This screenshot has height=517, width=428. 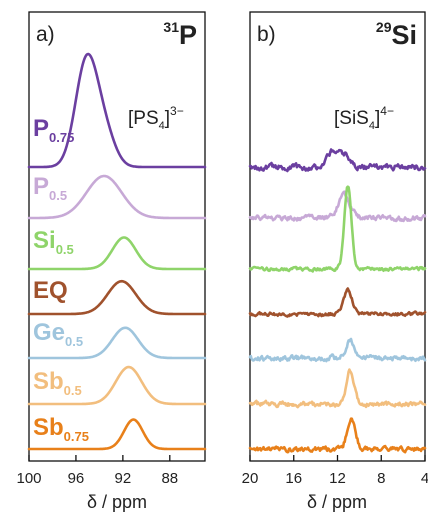 What do you see at coordinates (337, 502) in the screenshot?
I see `panel-b-x-axis-title: δ / ppm` at bounding box center [337, 502].